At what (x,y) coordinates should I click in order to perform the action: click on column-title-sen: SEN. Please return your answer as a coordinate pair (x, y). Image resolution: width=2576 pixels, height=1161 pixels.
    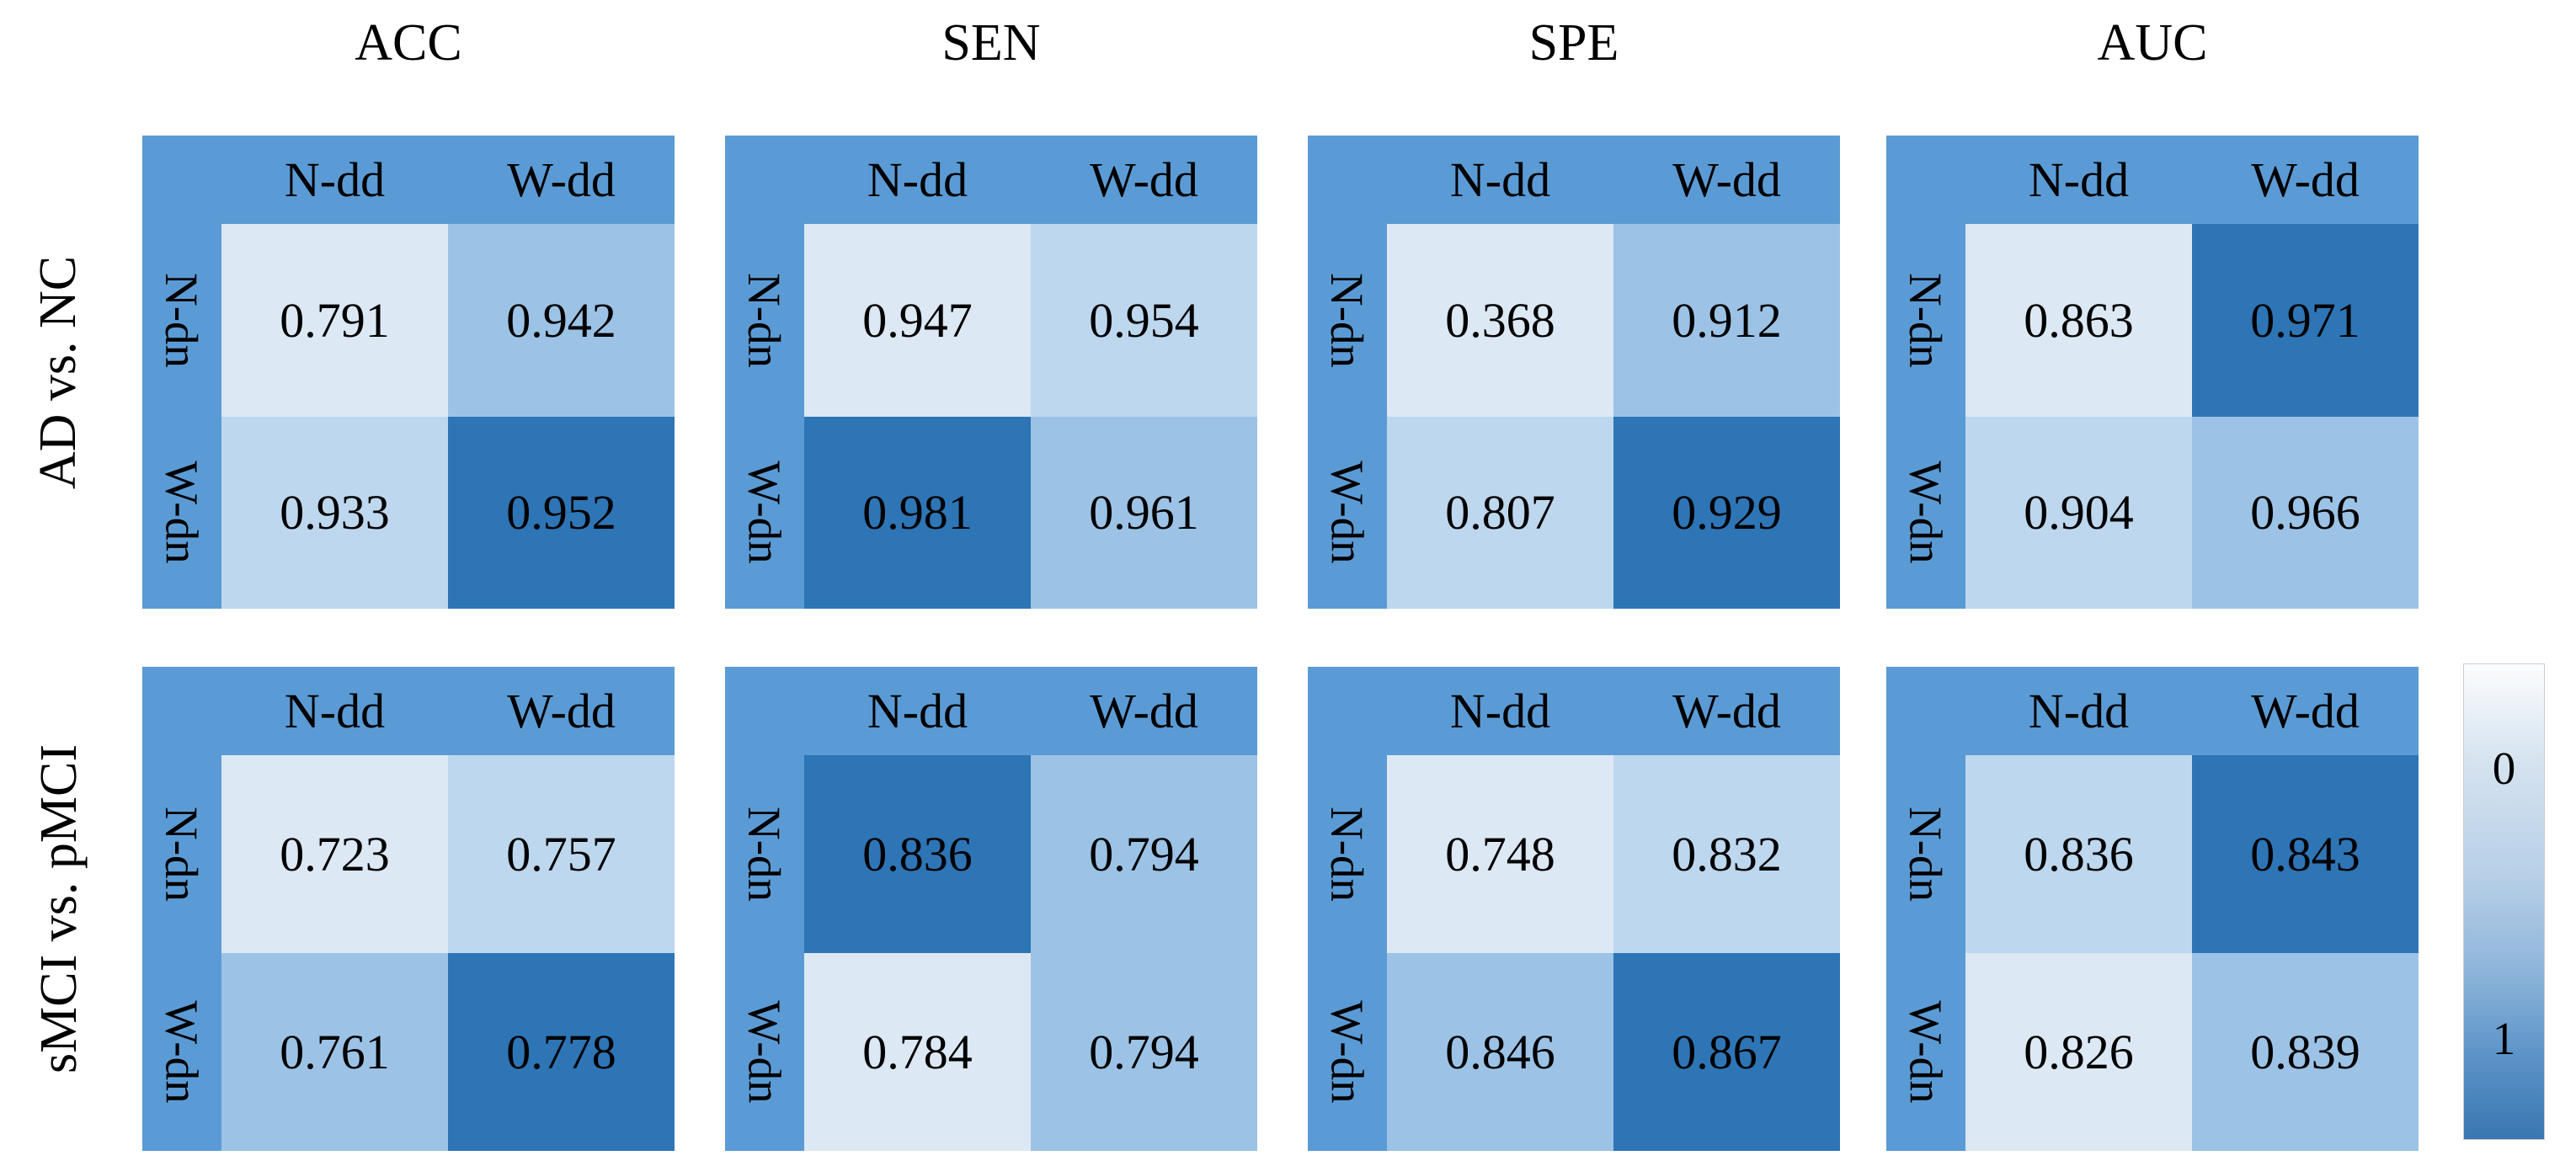
    Looking at the image, I should click on (991, 43).